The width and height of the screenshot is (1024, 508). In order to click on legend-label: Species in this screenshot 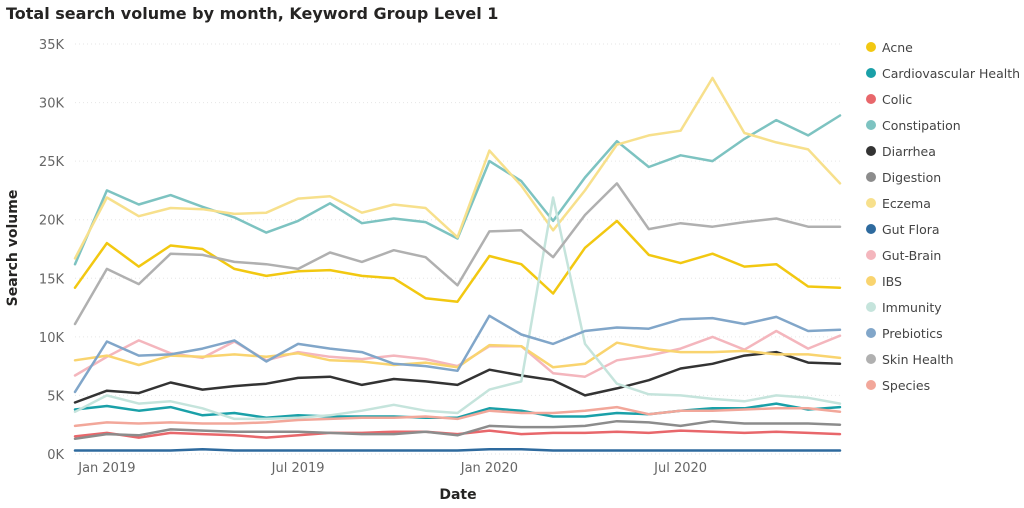, I will do `click(906, 385)`.